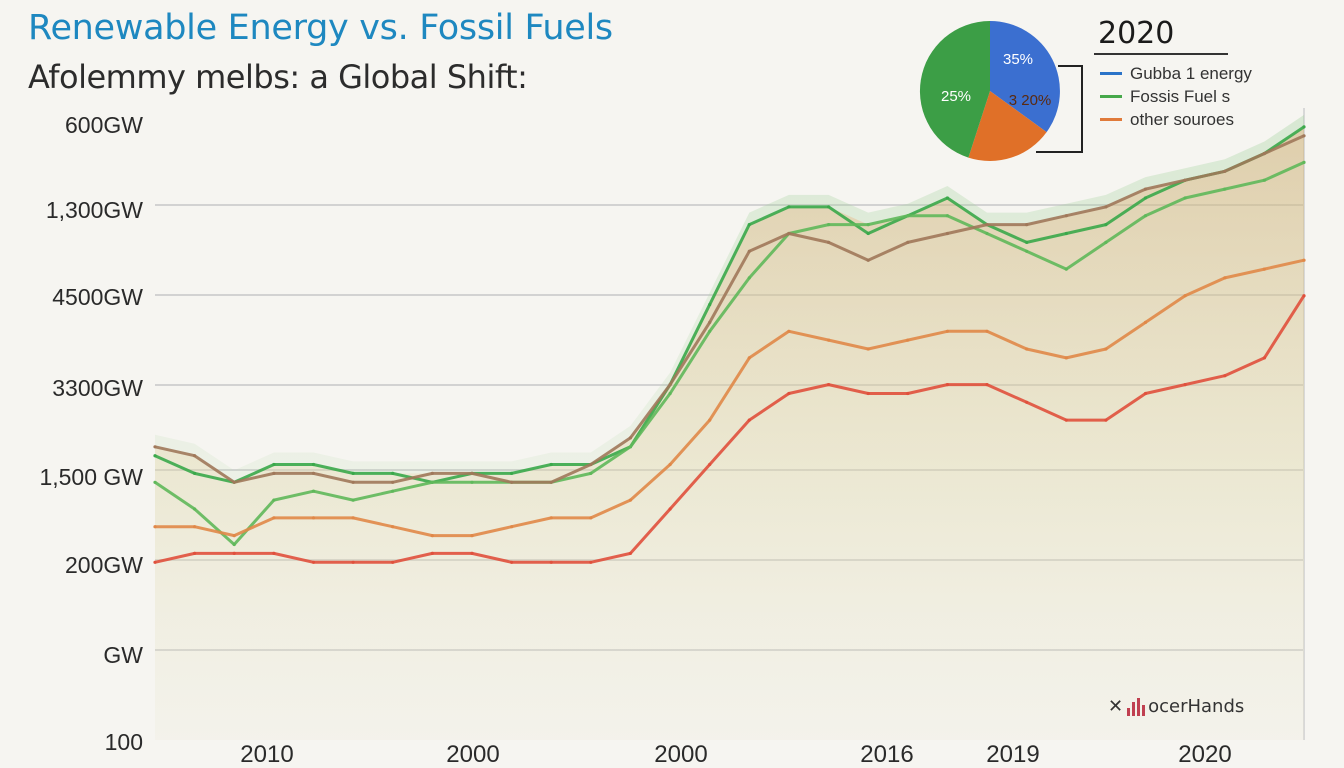 The width and height of the screenshot is (1344, 768). Describe the element at coordinates (123, 655) in the screenshot. I see `y-tick-label: GW` at that location.